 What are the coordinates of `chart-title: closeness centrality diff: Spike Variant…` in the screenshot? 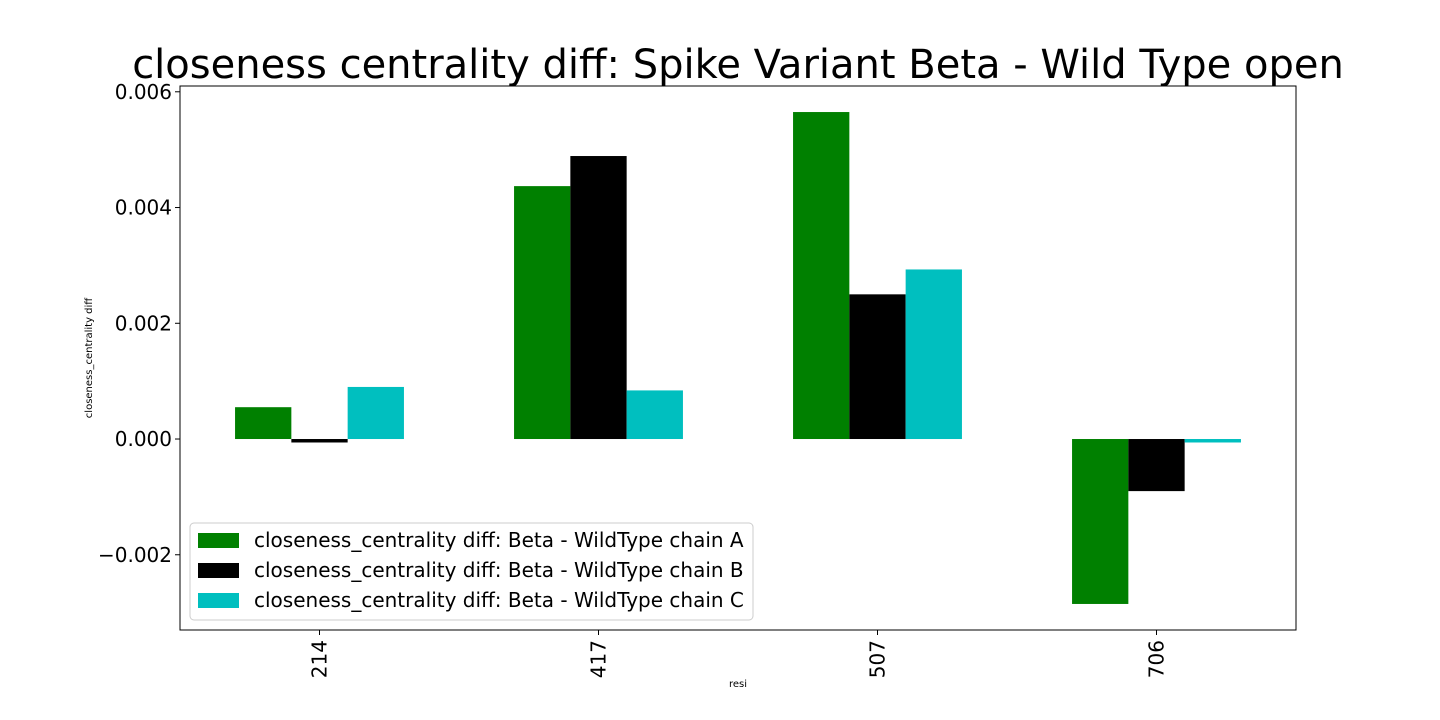 It's located at (738, 65).